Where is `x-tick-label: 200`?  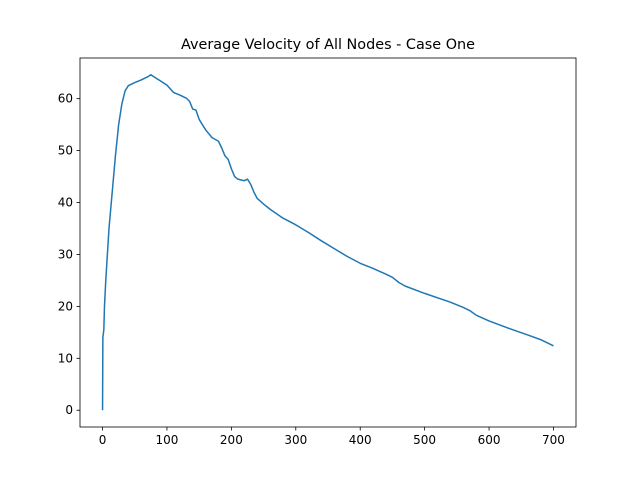
x-tick-label: 200 is located at coordinates (231, 440).